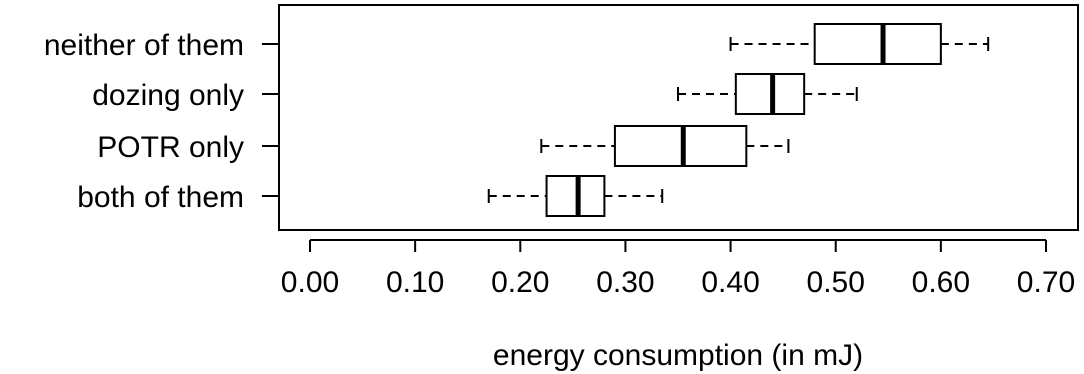  Describe the element at coordinates (1046, 282) in the screenshot. I see `x-tick-label: 0.70` at that location.